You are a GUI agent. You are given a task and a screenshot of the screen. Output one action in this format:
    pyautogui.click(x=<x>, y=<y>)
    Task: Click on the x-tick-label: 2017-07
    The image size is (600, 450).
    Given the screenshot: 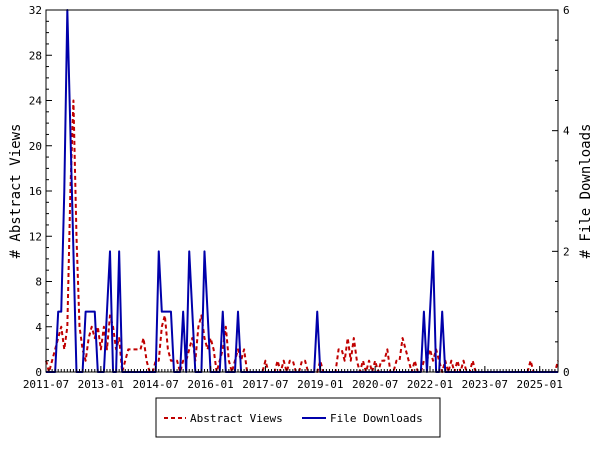 What is the action you would take?
    pyautogui.click(x=265, y=384)
    